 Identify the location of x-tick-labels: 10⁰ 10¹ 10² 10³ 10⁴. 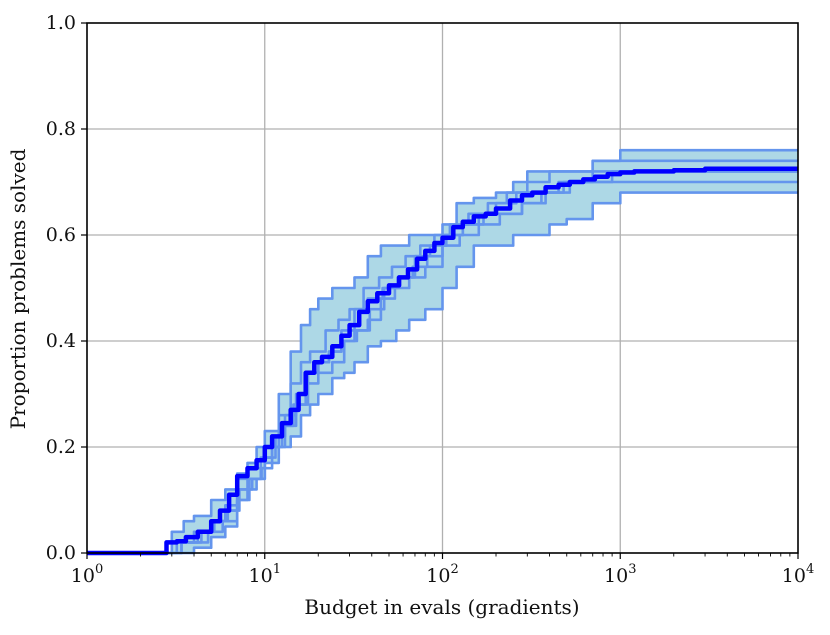
(442, 574).